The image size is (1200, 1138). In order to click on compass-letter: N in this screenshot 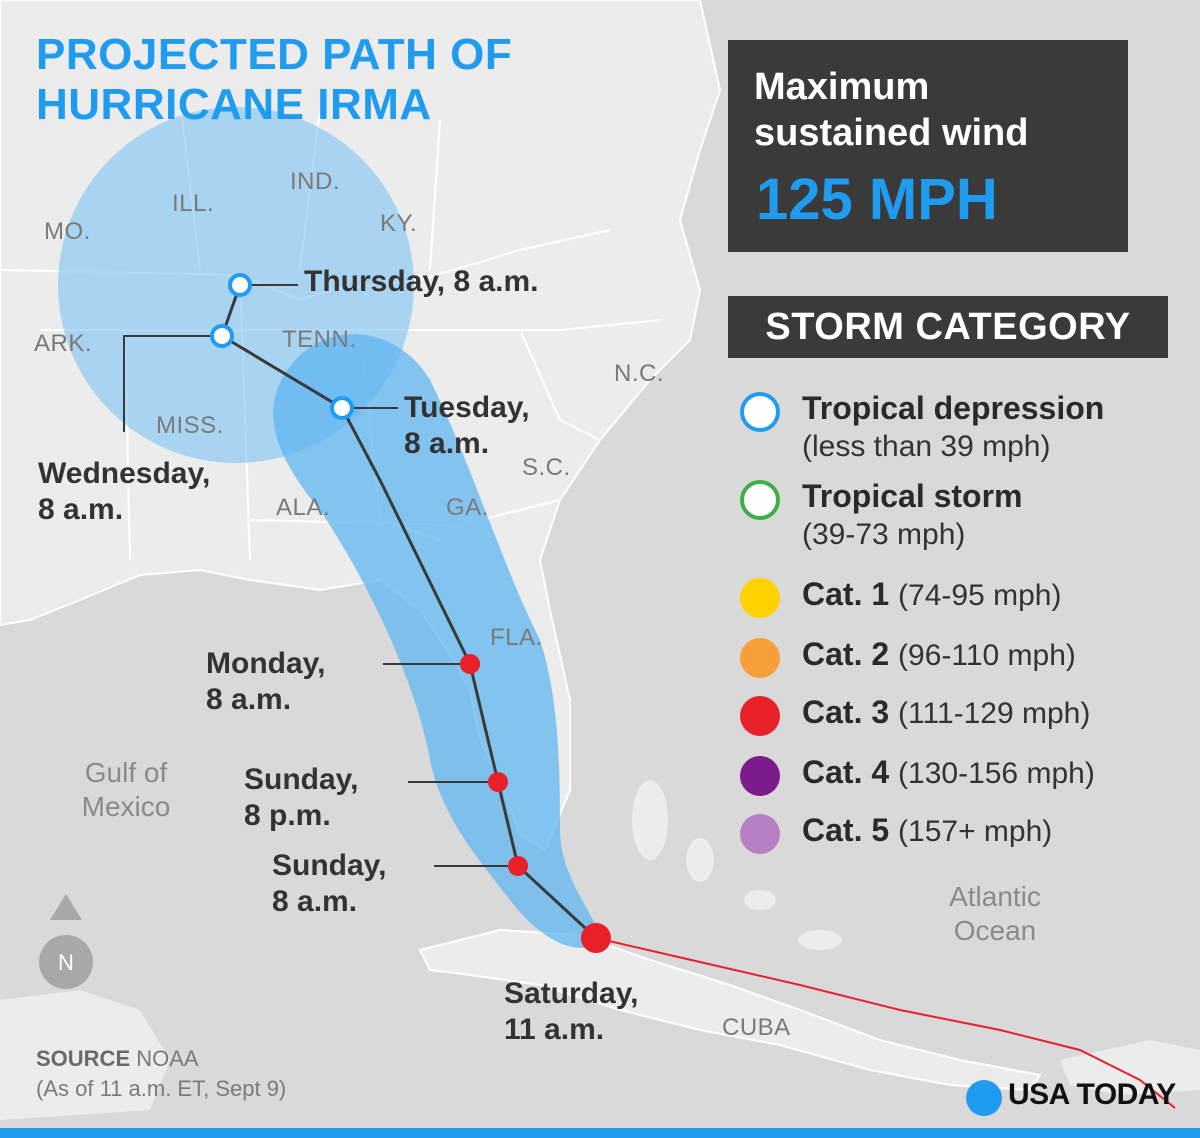, I will do `click(66, 962)`.